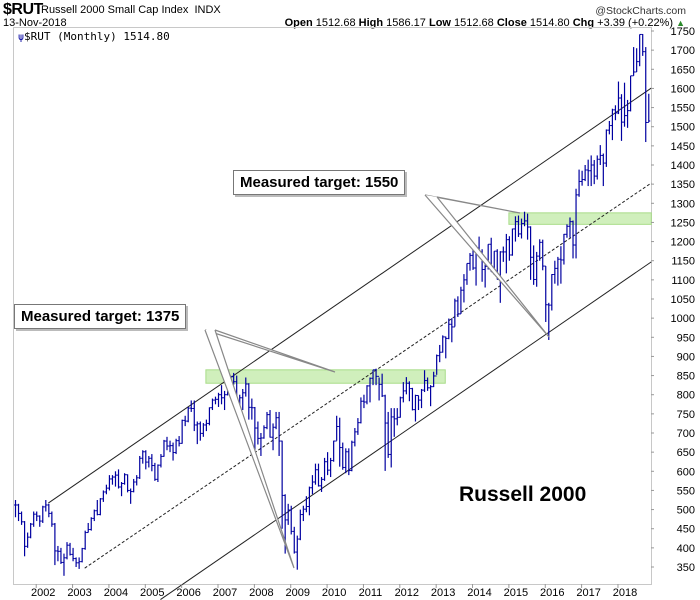 The height and width of the screenshot is (600, 700). Describe the element at coordinates (249, 449) in the screenshot. I see `pointer-1375-low` at that location.